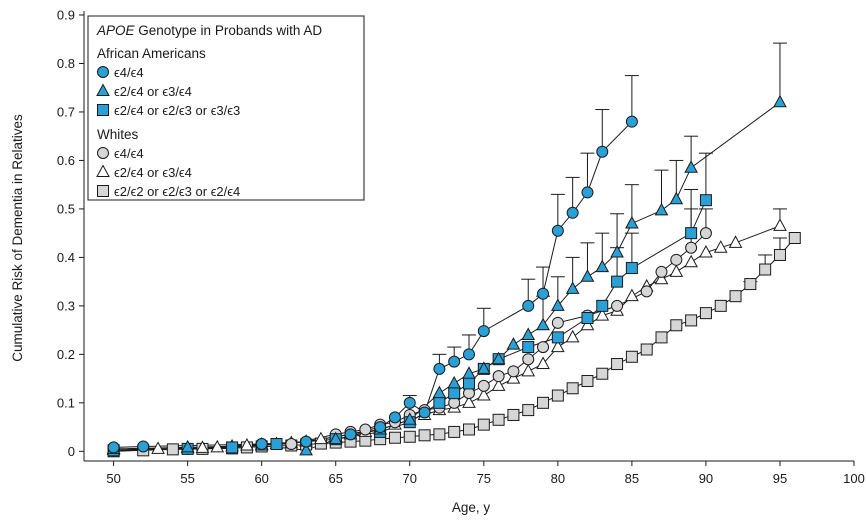  What do you see at coordinates (103, 153) in the screenshot?
I see `legend-marker-w-circle` at bounding box center [103, 153].